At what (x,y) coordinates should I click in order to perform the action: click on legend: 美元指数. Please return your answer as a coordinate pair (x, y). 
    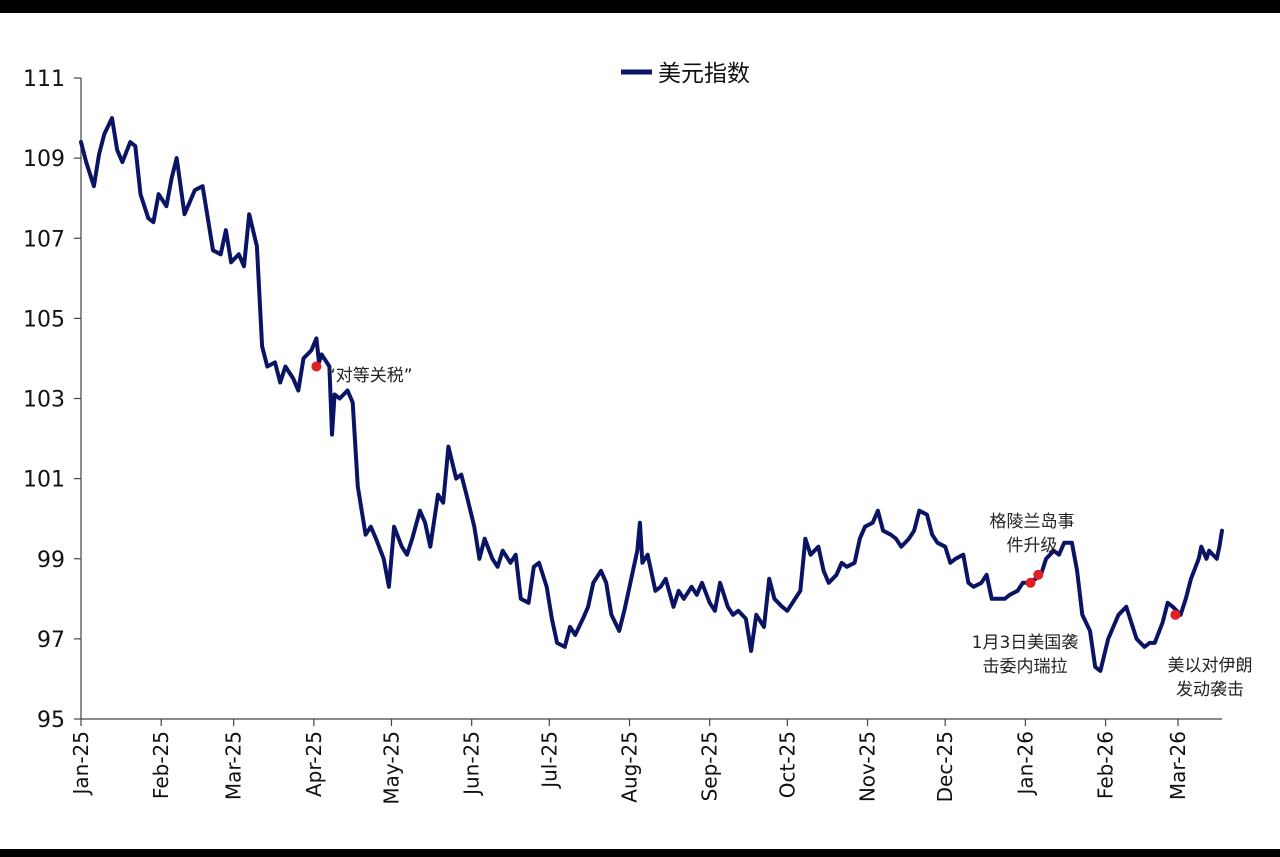
    Looking at the image, I should click on (685, 74).